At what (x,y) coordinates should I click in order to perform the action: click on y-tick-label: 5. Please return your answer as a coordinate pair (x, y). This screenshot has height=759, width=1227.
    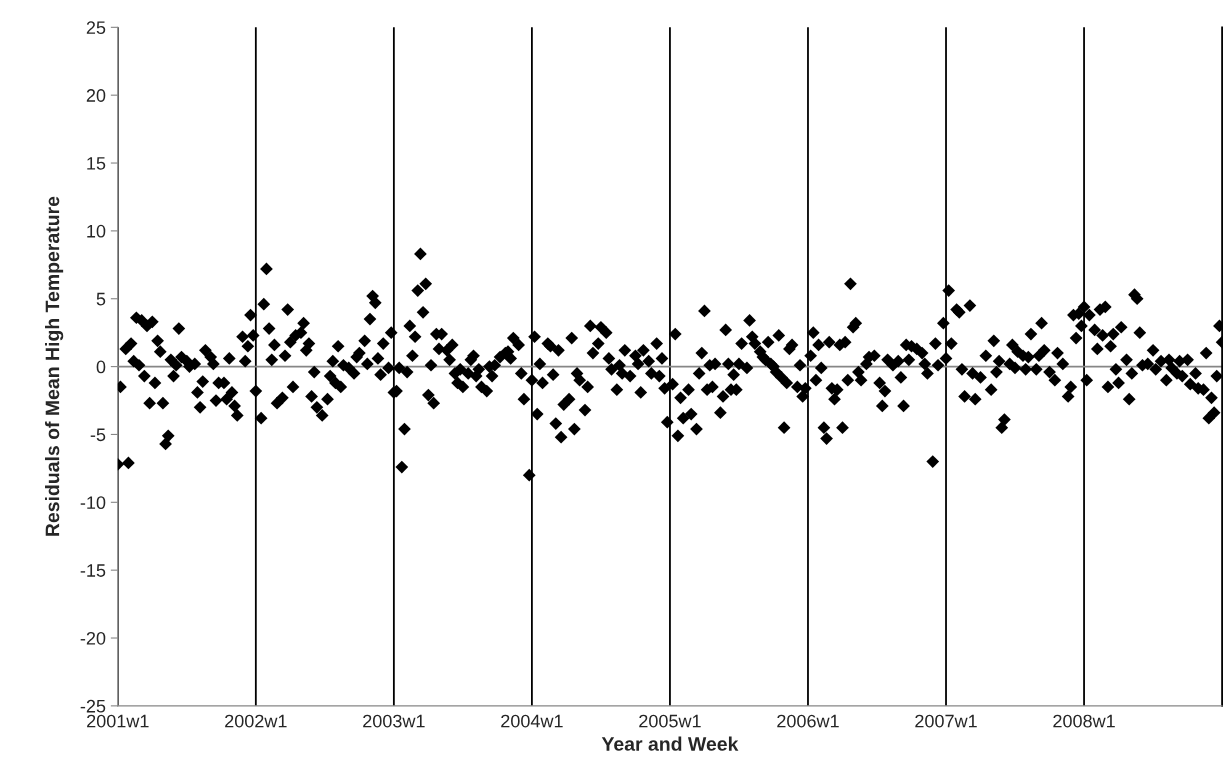
    Looking at the image, I should click on (101, 299).